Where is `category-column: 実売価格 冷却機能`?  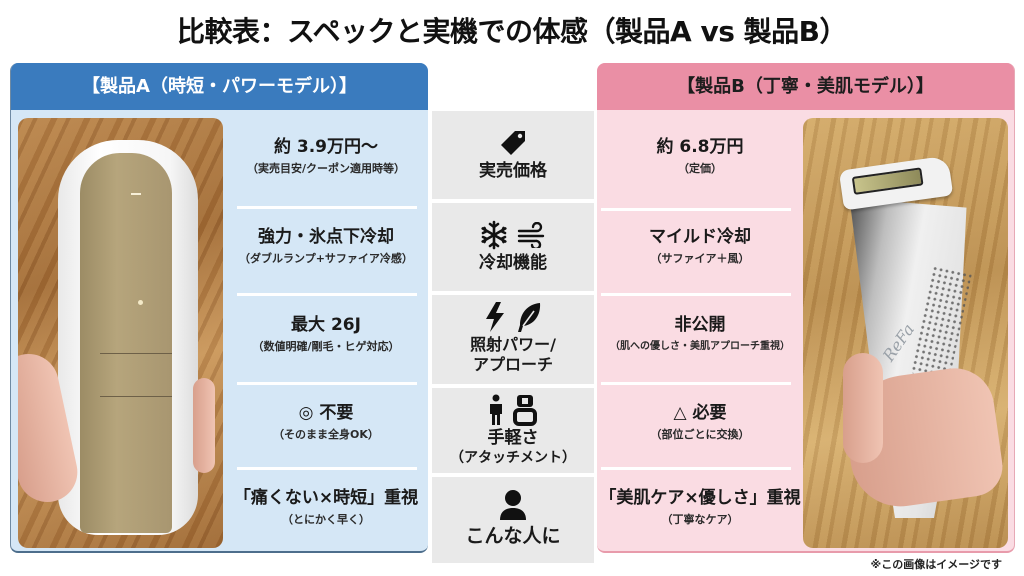
category-column: 実売価格 冷却機能 is located at coordinates (513, 337).